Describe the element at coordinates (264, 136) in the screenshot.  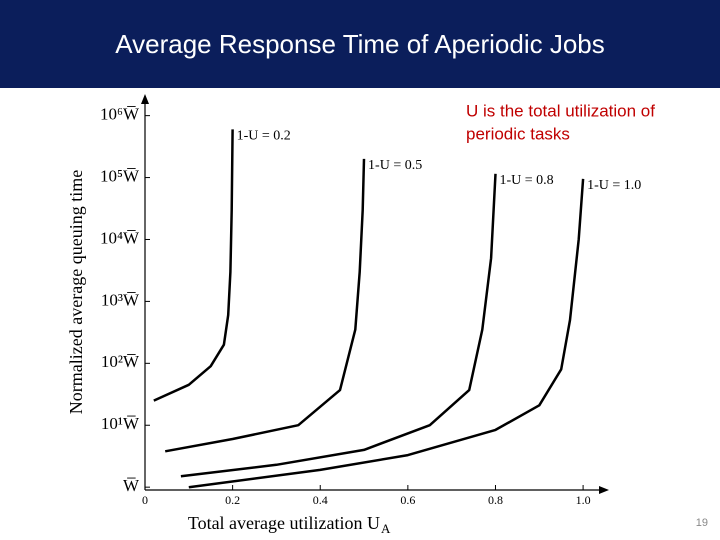
I see `curve-label: 1-U = 0.2` at that location.